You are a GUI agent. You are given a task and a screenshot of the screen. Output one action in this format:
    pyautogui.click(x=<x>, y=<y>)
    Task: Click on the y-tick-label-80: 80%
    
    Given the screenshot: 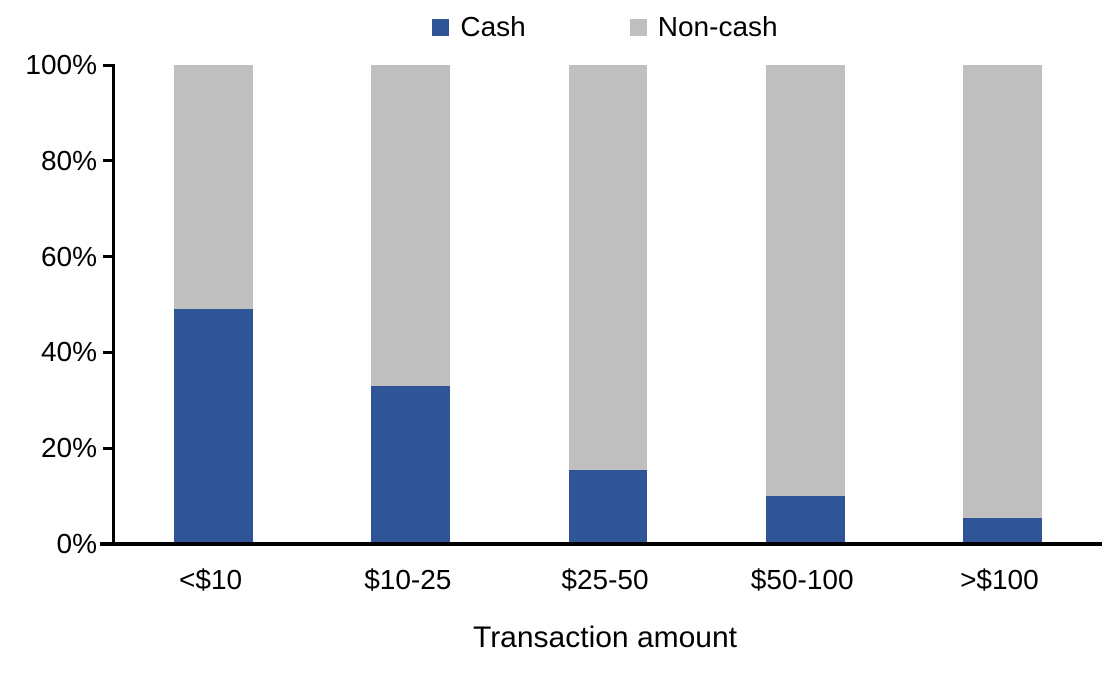 What is the action you would take?
    pyautogui.click(x=68, y=160)
    